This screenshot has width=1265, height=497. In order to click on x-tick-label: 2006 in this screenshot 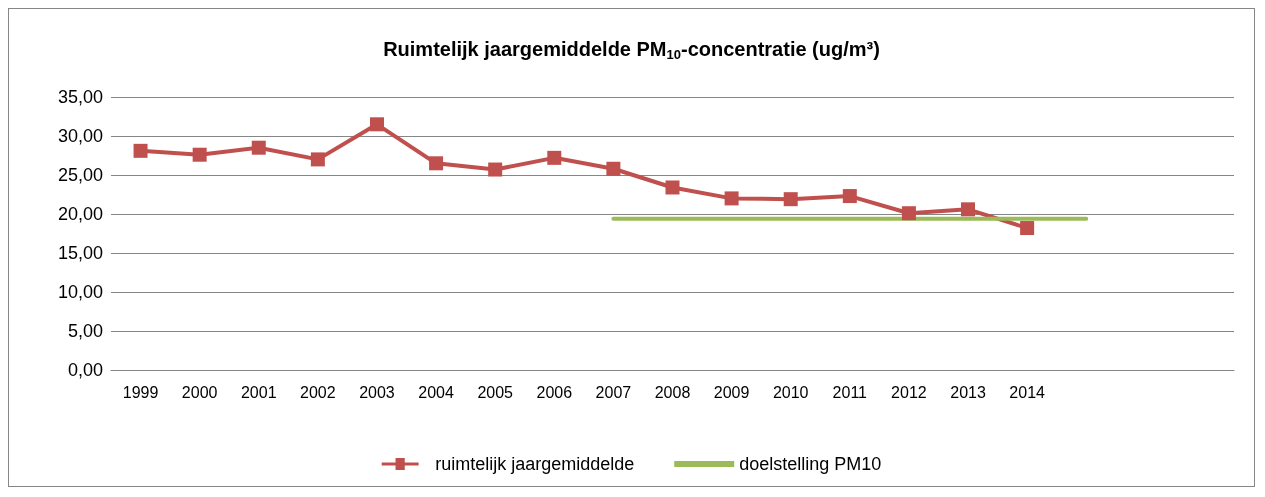, I will do `click(554, 392)`.